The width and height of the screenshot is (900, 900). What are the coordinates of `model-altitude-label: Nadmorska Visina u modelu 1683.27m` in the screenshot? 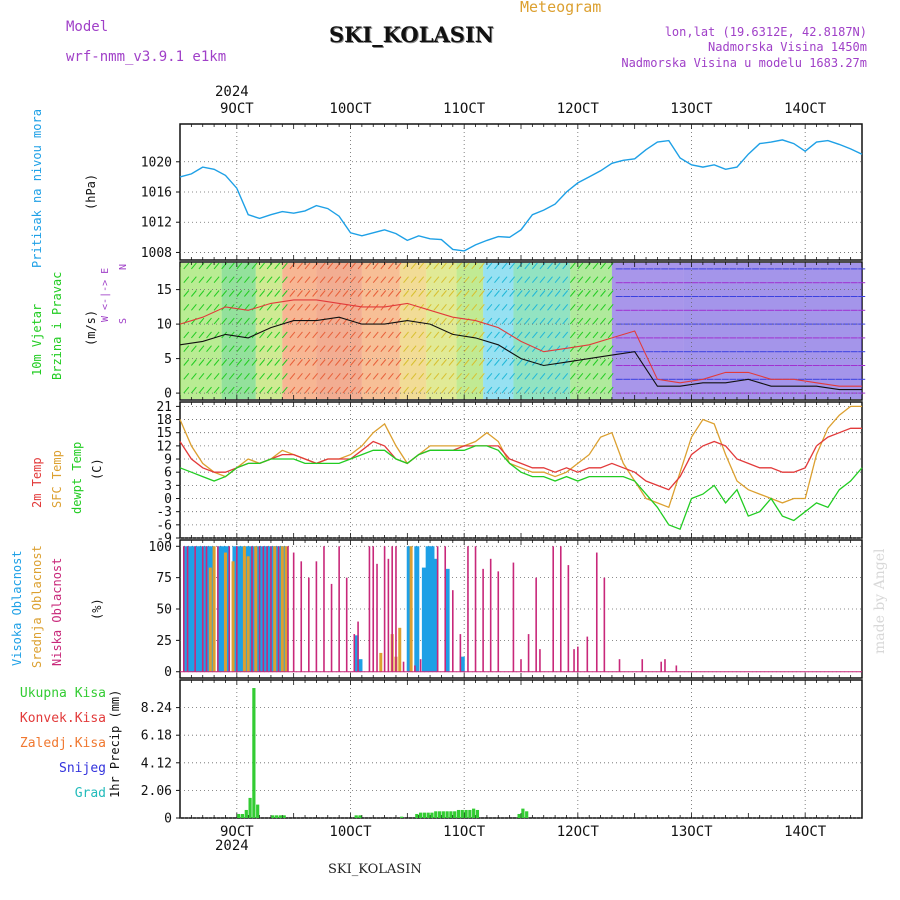 It's located at (744, 63).